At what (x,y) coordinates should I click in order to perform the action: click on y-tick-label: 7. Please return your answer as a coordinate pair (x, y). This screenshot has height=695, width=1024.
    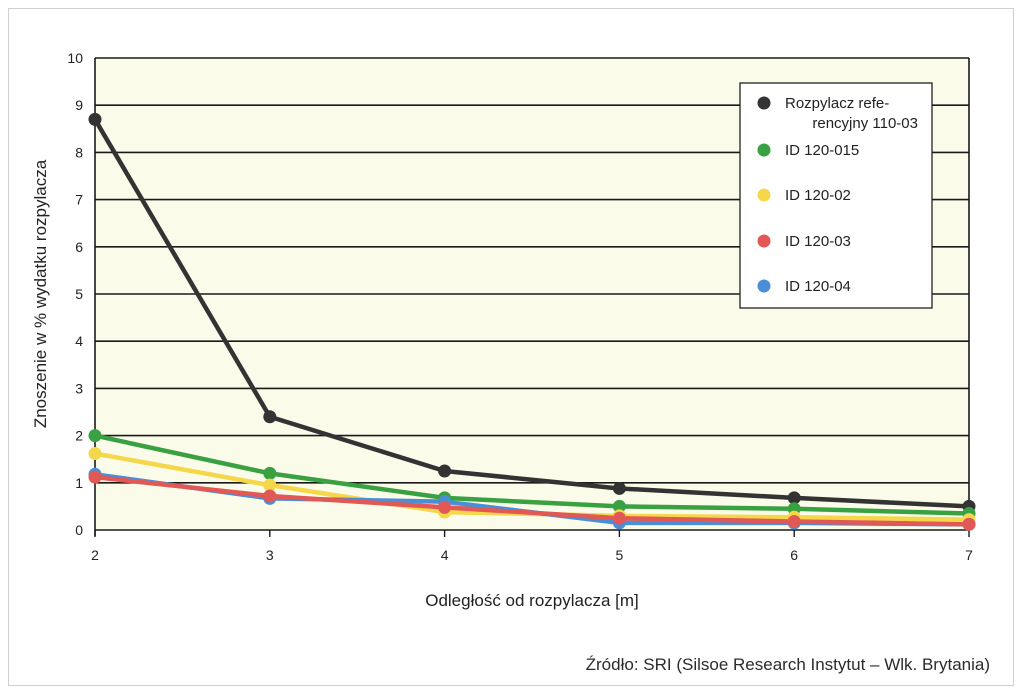
    Looking at the image, I should click on (79, 200).